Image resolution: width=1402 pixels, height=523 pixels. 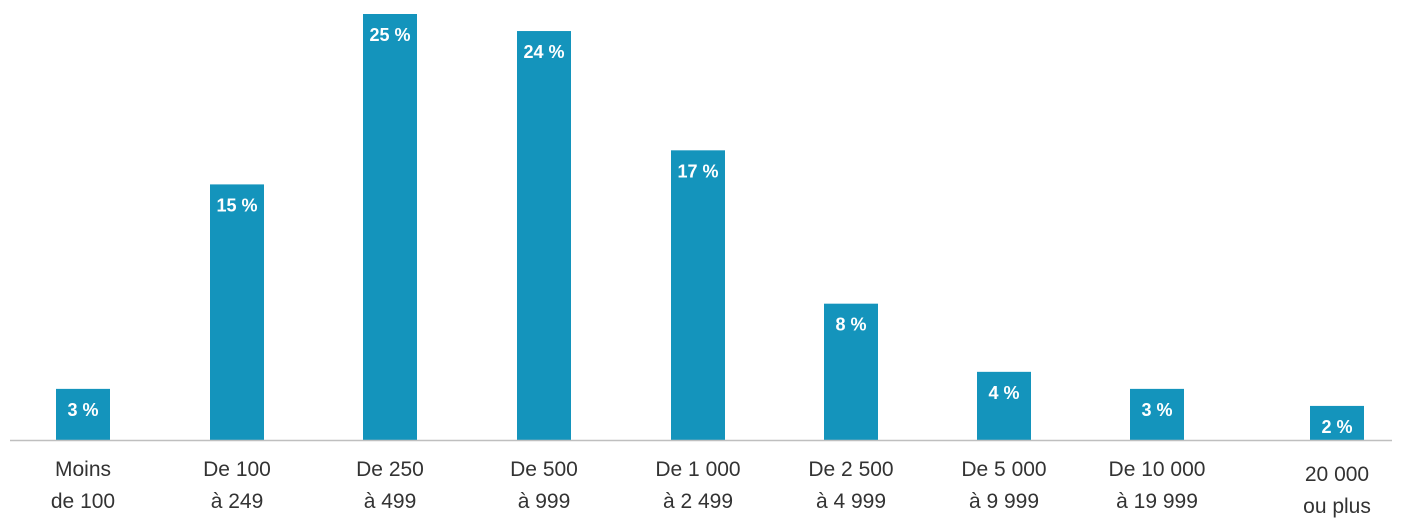 I want to click on category-label-line: De 250, so click(x=390, y=469).